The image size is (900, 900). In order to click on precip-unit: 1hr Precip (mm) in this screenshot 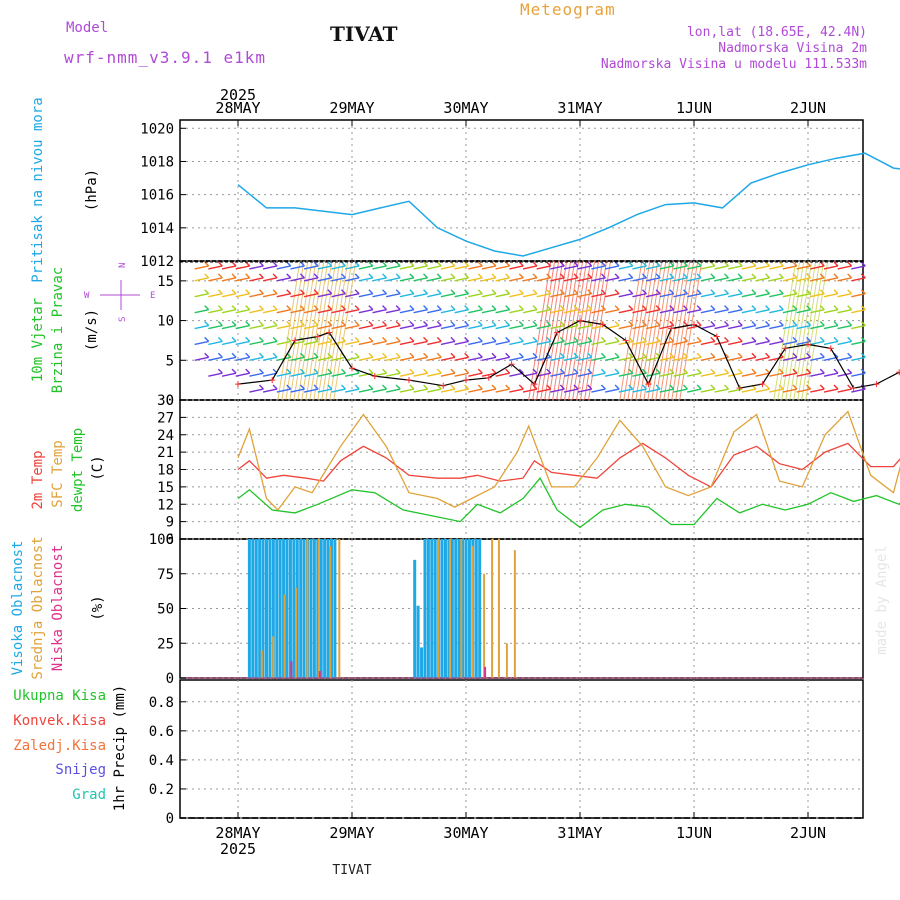, I will do `click(120, 748)`.